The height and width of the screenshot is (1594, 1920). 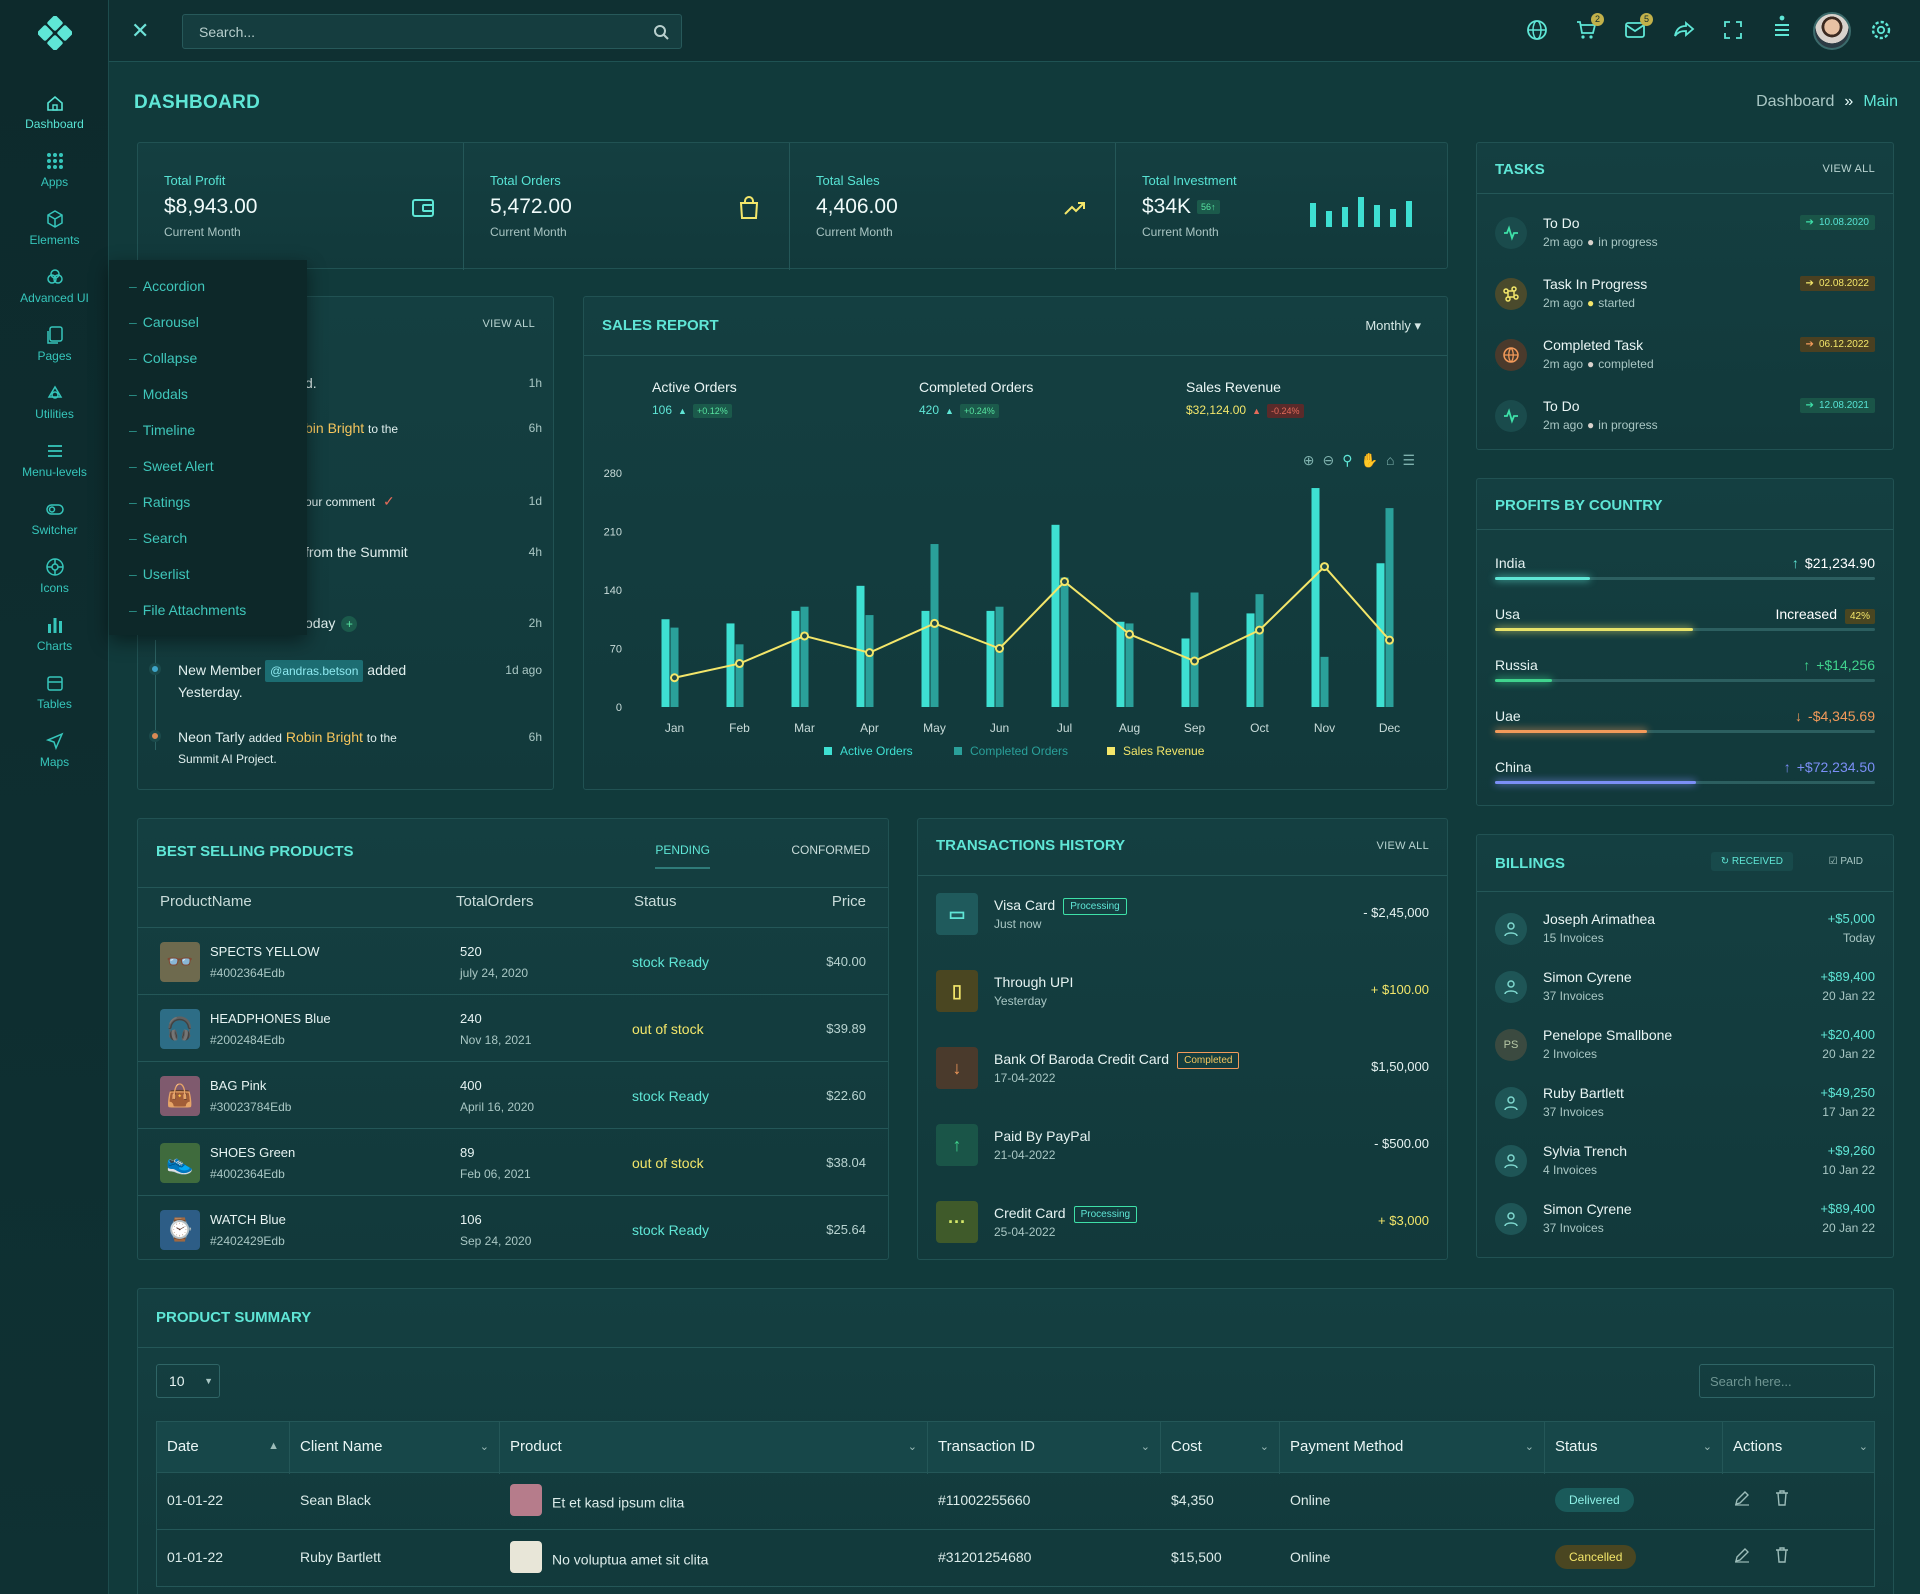 I want to click on th-product: Product ⌄, so click(x=714, y=1448).